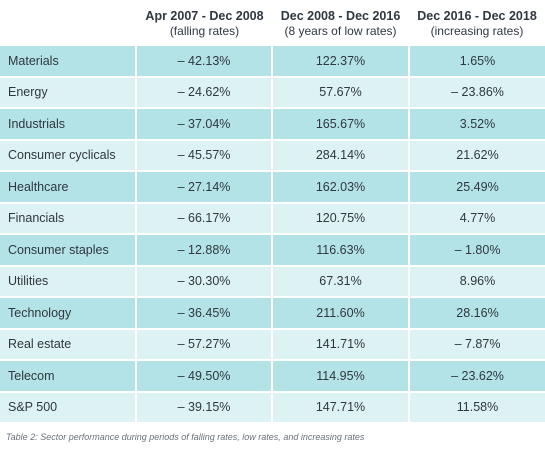  What do you see at coordinates (204, 30) in the screenshot?
I see `header-subtitle: (falling rates)` at bounding box center [204, 30].